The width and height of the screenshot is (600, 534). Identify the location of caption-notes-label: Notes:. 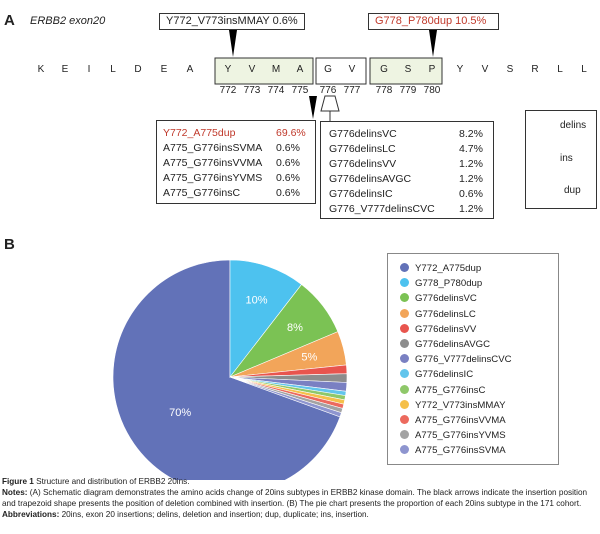
(15, 492).